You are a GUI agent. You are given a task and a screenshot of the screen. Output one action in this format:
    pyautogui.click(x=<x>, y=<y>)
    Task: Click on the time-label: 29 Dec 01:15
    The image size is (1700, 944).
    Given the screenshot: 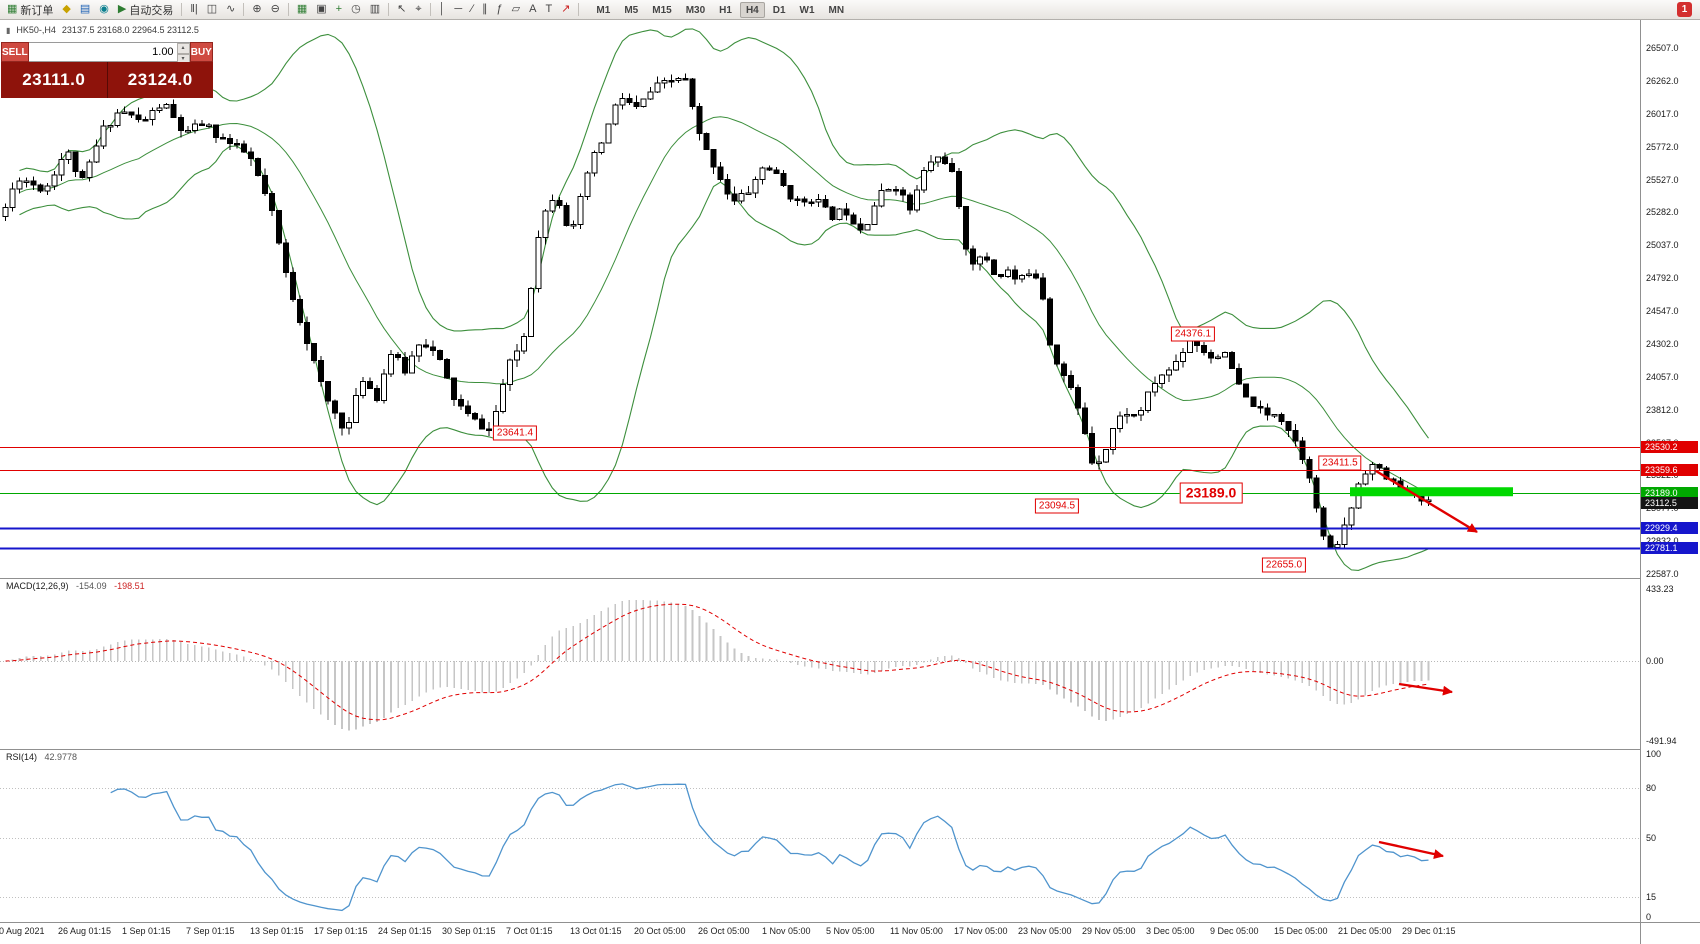 What is the action you would take?
    pyautogui.click(x=1429, y=931)
    